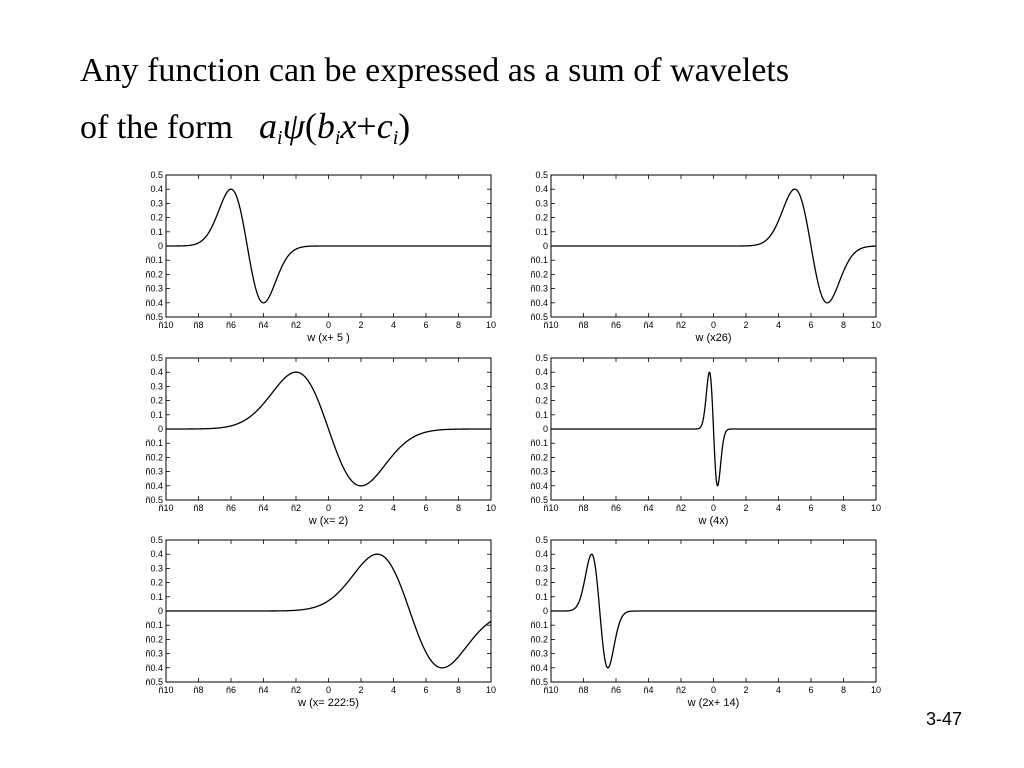 The width and height of the screenshot is (1024, 768). What do you see at coordinates (267, 126) in the screenshot?
I see `formula-a: a` at bounding box center [267, 126].